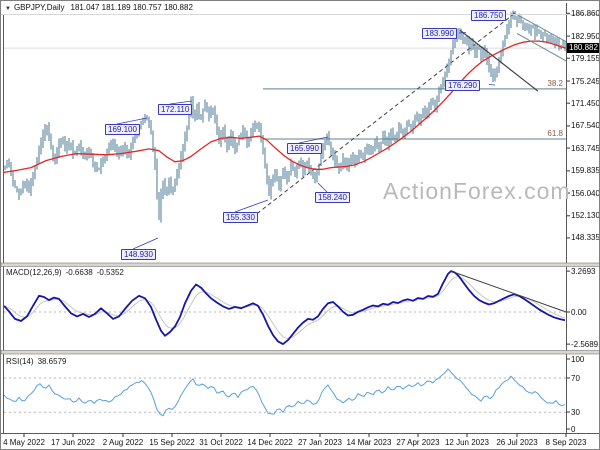 The width and height of the screenshot is (600, 450). What do you see at coordinates (488, 15) in the screenshot?
I see `price-label-186.750: 186.750` at bounding box center [488, 15].